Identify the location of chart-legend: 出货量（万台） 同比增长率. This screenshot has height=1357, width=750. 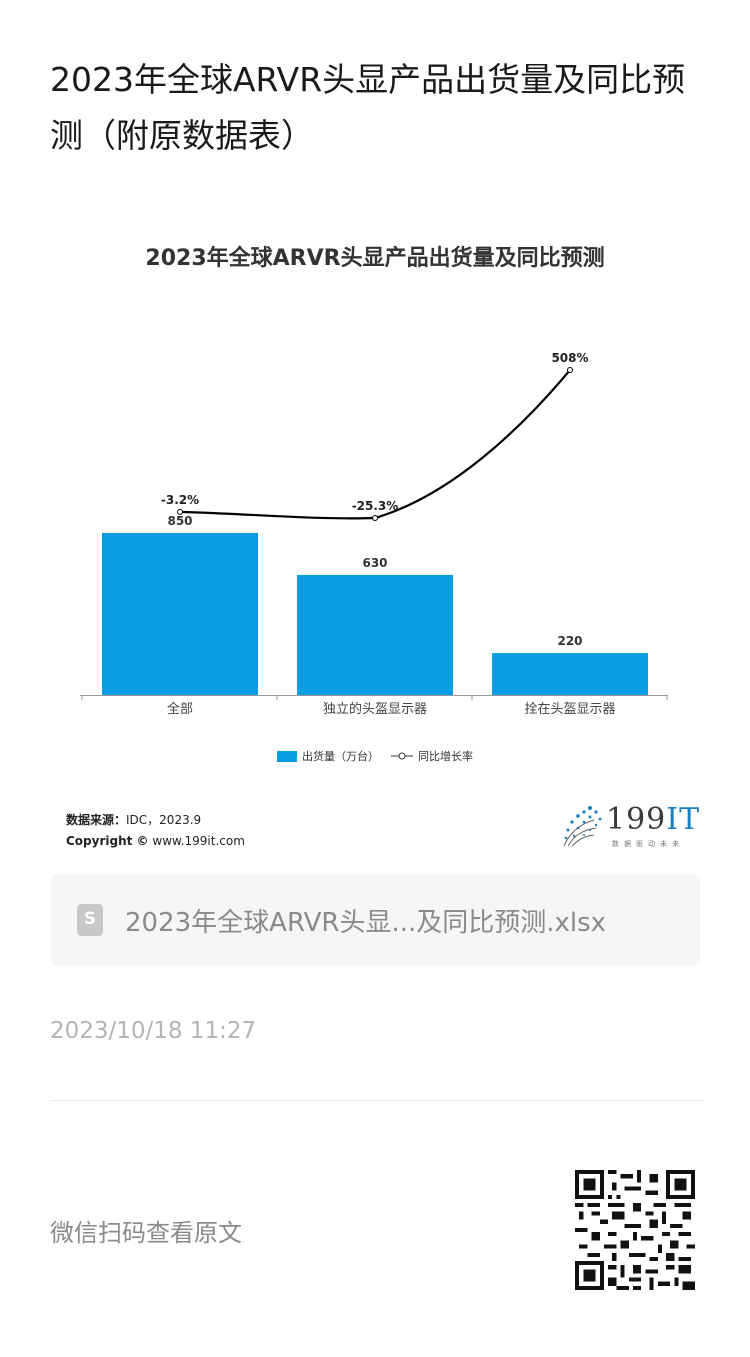
(375, 756).